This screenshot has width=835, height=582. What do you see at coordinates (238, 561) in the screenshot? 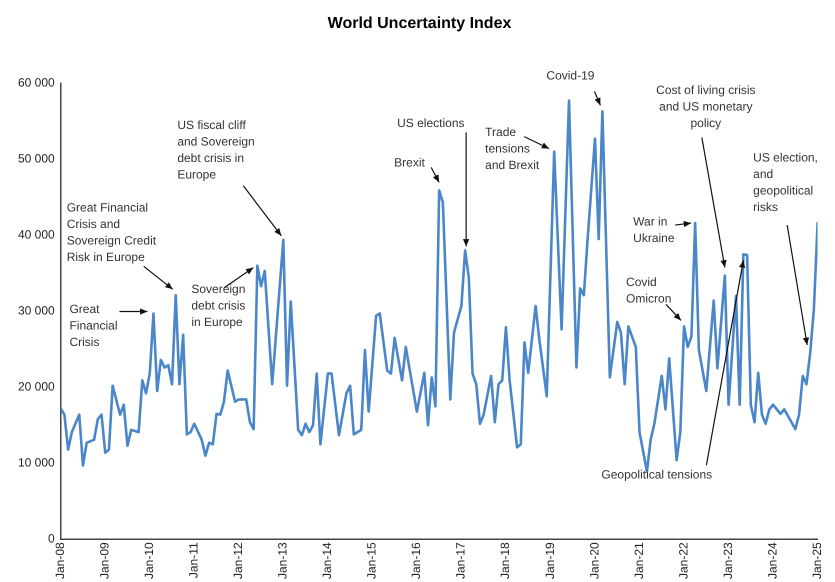
I see `x-tick-label: Jan-12` at bounding box center [238, 561].